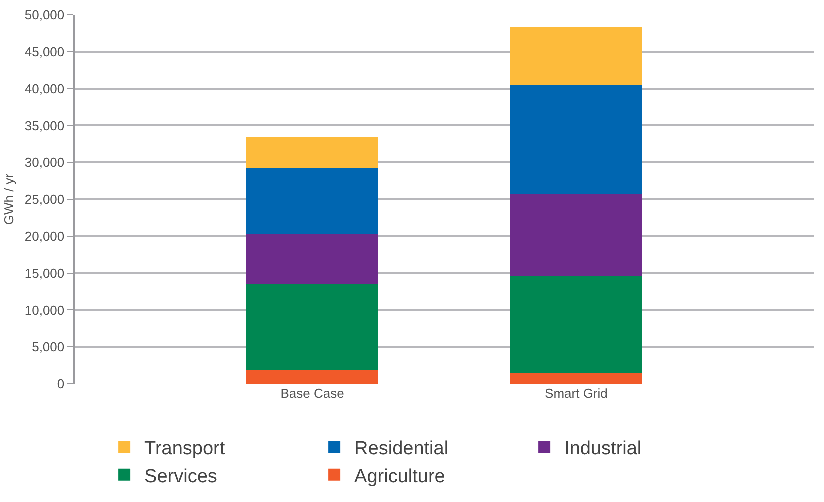  I want to click on y-tick-label: 5,000, so click(48, 347).